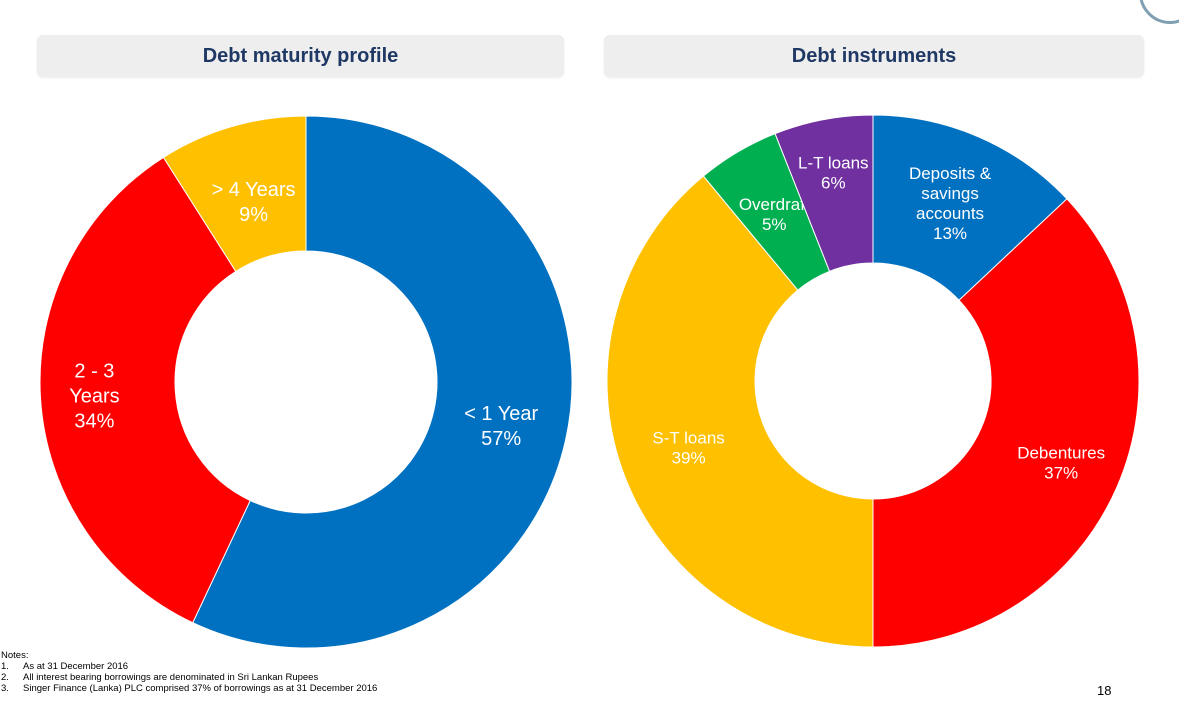 This screenshot has height=713, width=1179. I want to click on chart-title-instruments-text: Debt instruments, so click(874, 55).